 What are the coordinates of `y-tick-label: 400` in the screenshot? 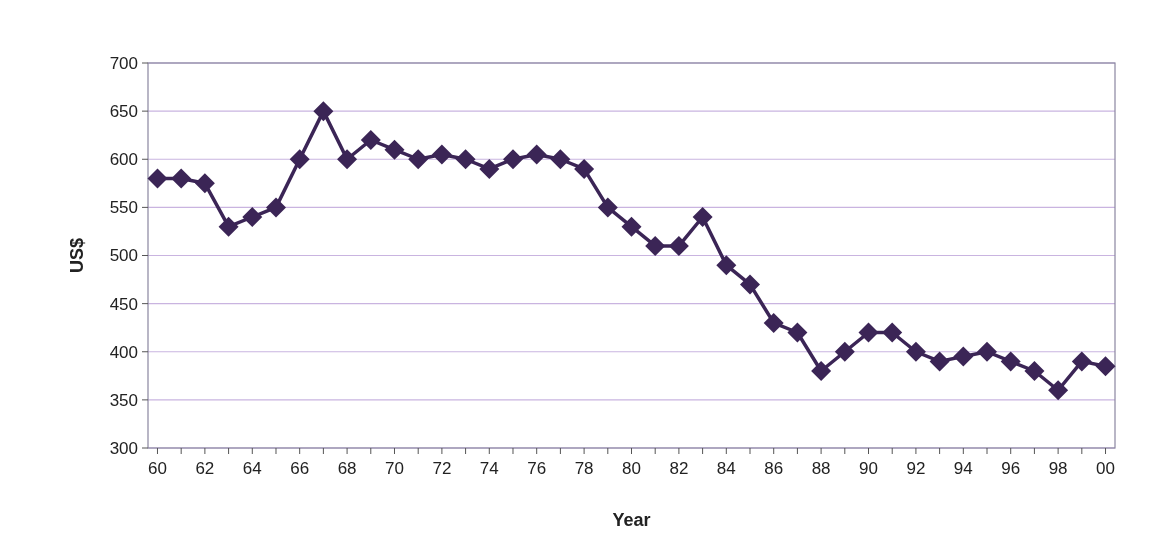 It's located at (123, 352).